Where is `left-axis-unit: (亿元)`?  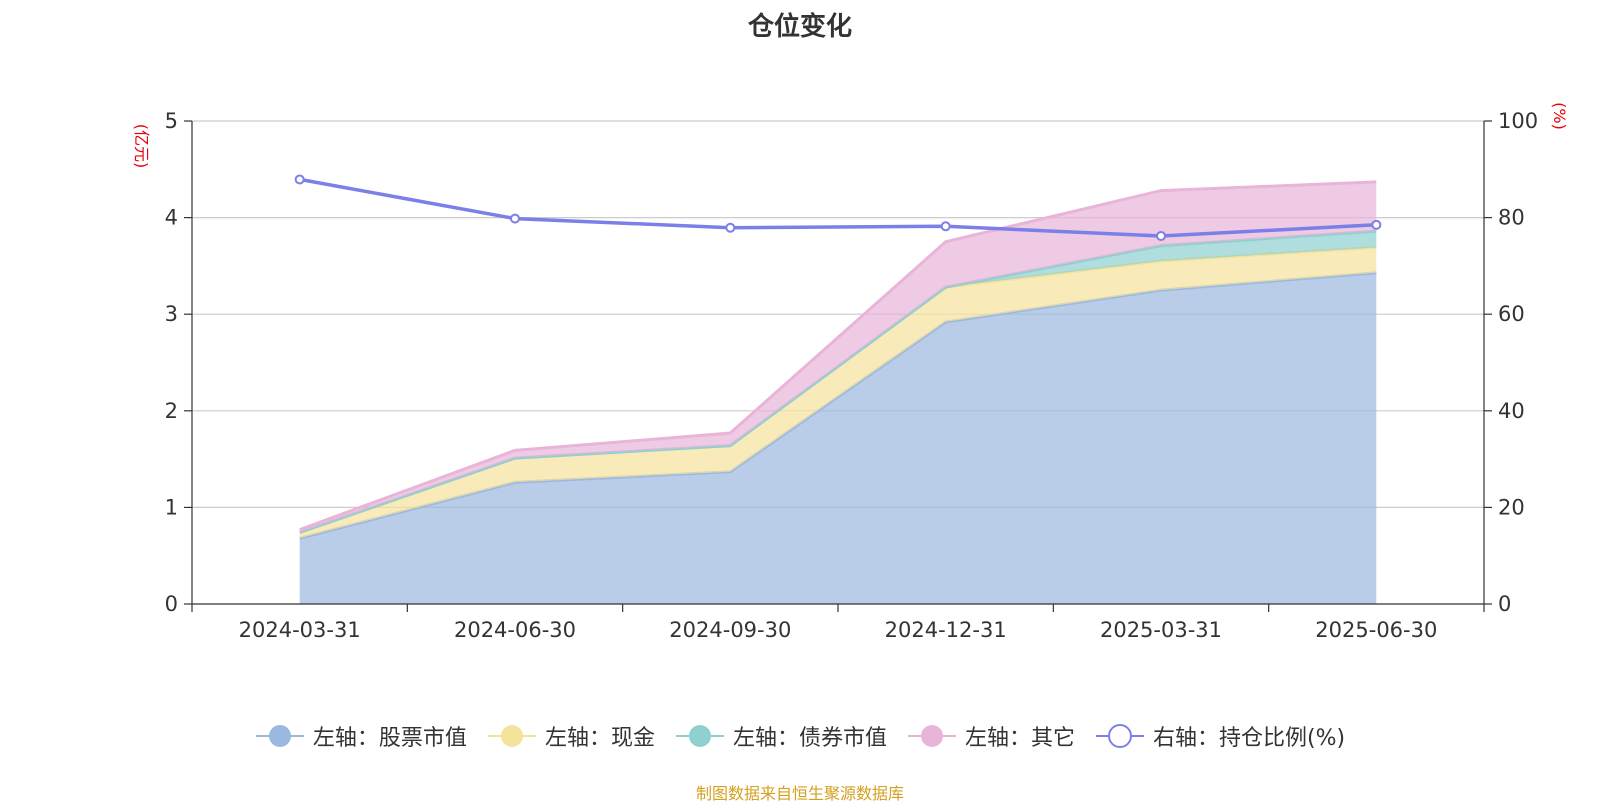
left-axis-unit: (亿元) is located at coordinates (141, 146).